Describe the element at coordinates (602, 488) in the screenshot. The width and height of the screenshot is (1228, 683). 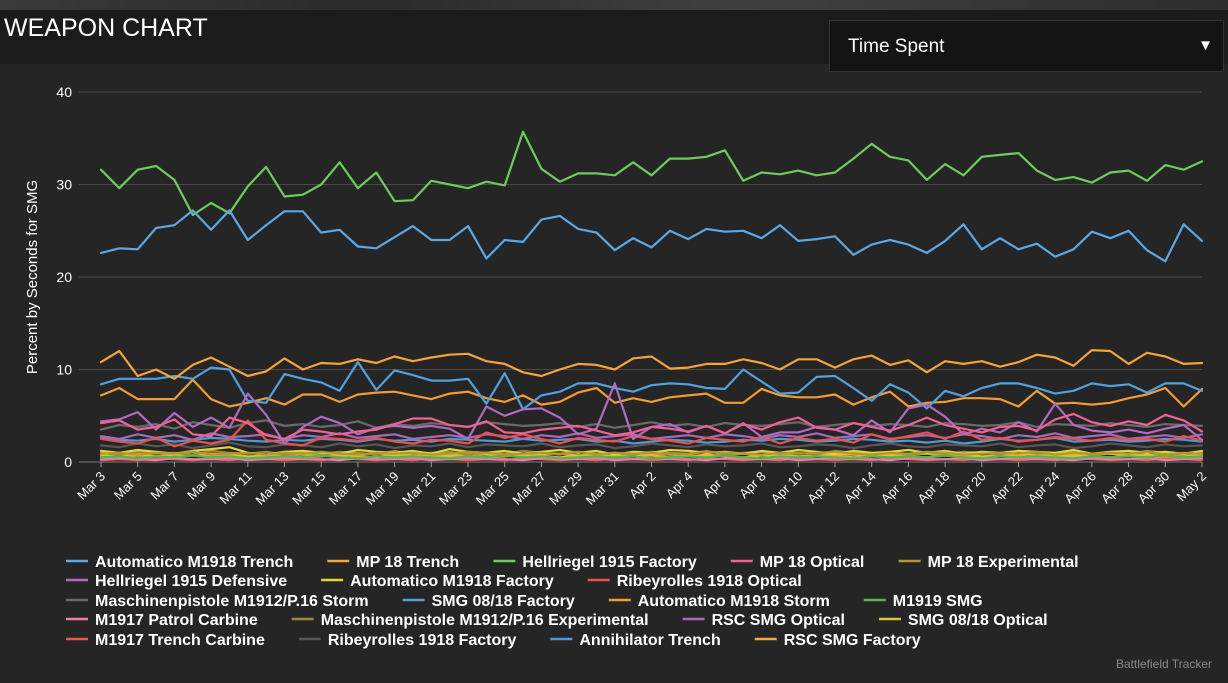
I see `x-tick-label: Mar 31` at that location.